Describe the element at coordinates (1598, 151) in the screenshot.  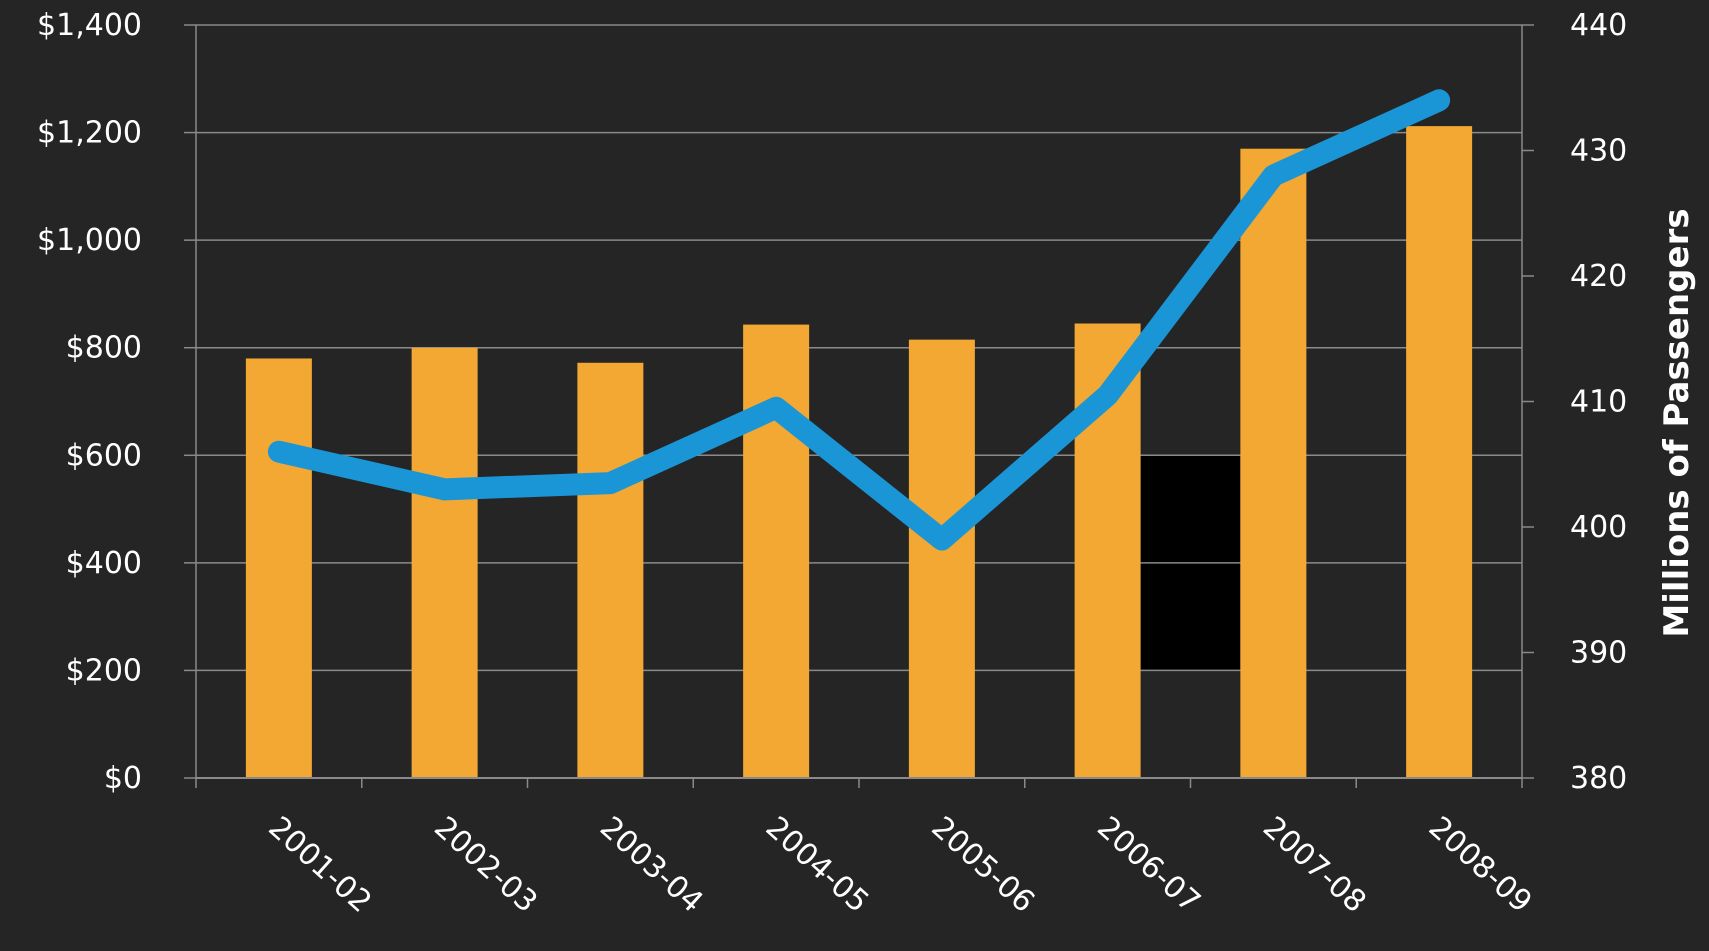
I see `right-tick-label: 430` at that location.